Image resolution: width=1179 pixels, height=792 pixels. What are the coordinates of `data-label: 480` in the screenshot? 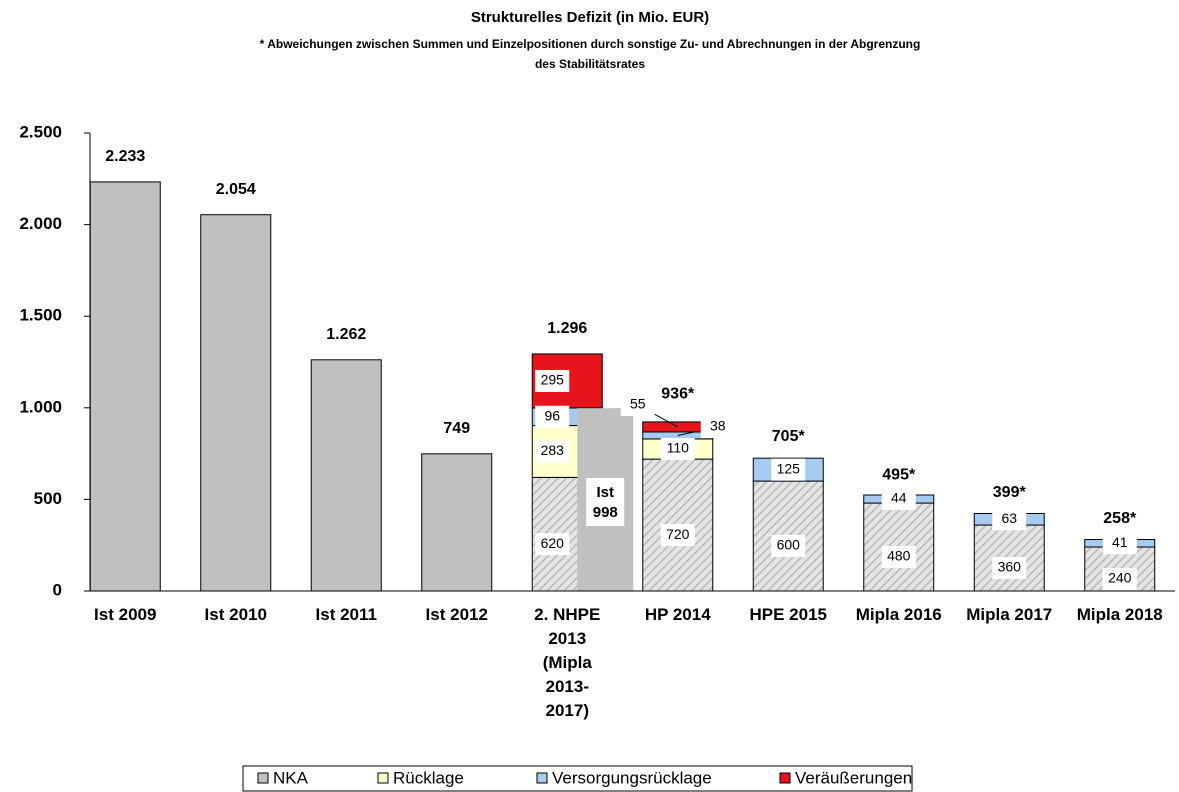 It's located at (899, 556).